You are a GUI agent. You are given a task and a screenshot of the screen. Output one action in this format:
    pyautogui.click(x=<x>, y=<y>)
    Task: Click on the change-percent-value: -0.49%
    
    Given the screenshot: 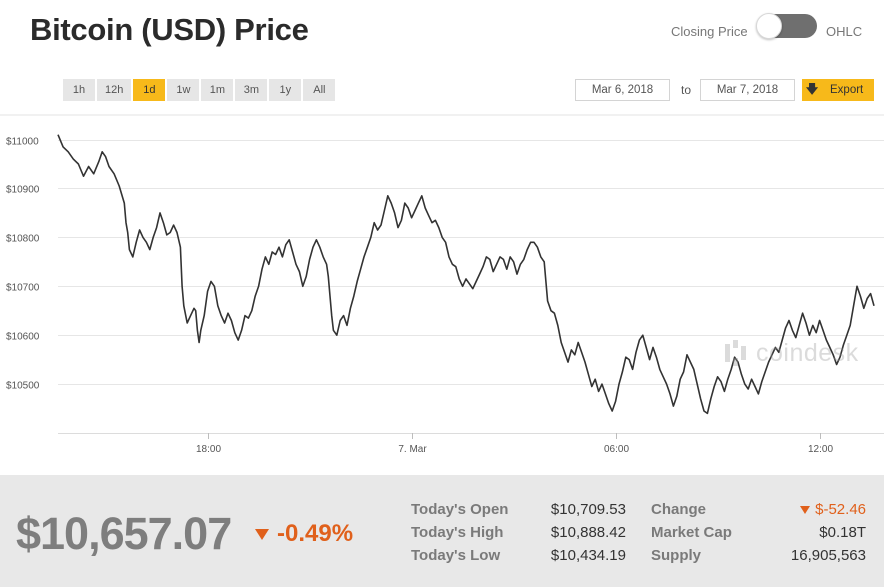 What is the action you would take?
    pyautogui.click(x=315, y=533)
    